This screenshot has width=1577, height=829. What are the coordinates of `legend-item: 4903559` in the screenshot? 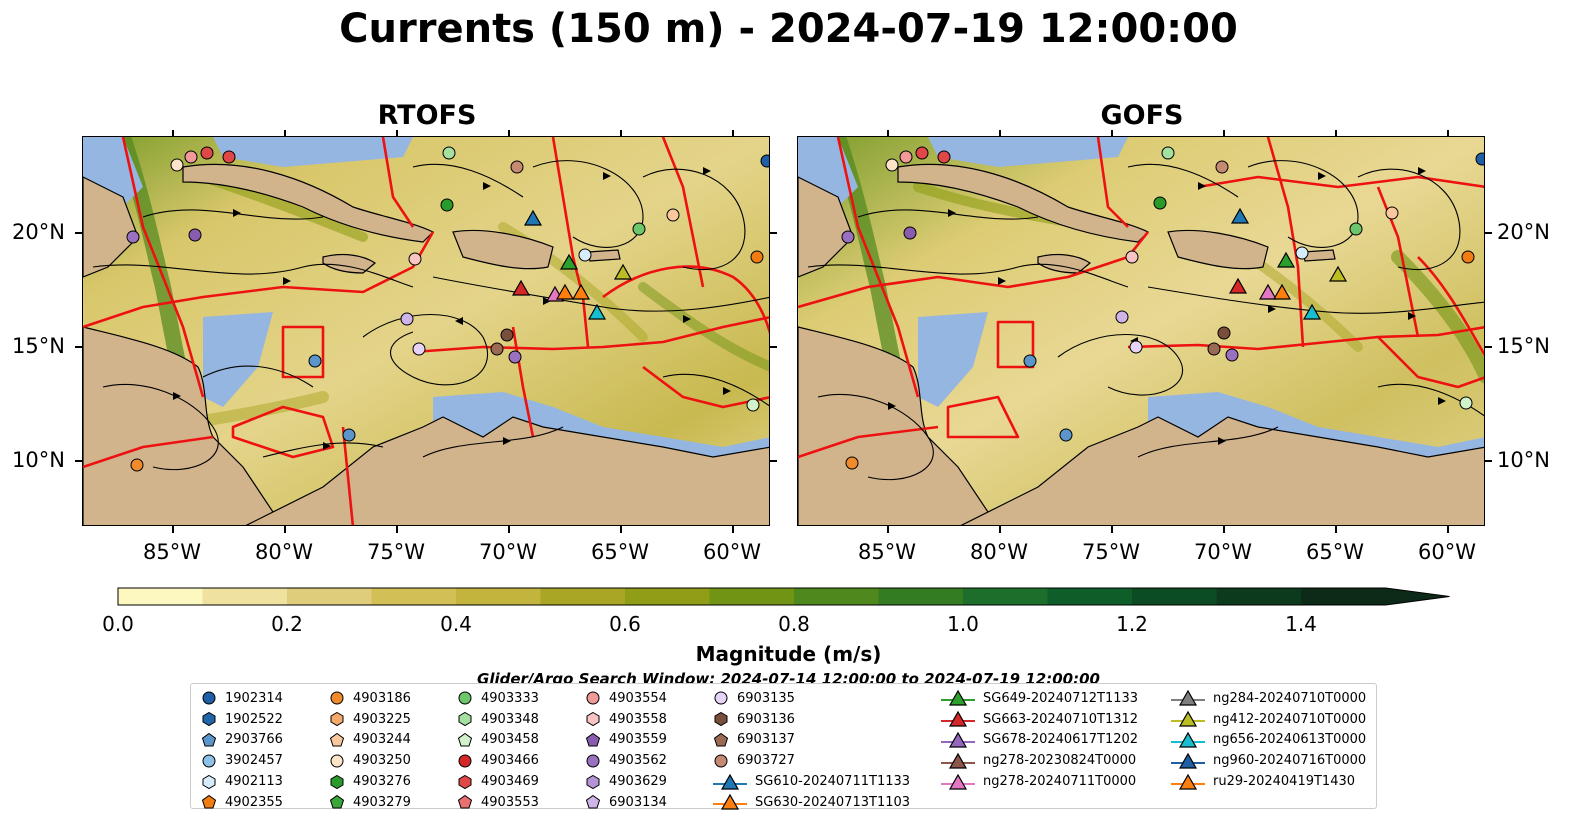 It's located at (626, 740).